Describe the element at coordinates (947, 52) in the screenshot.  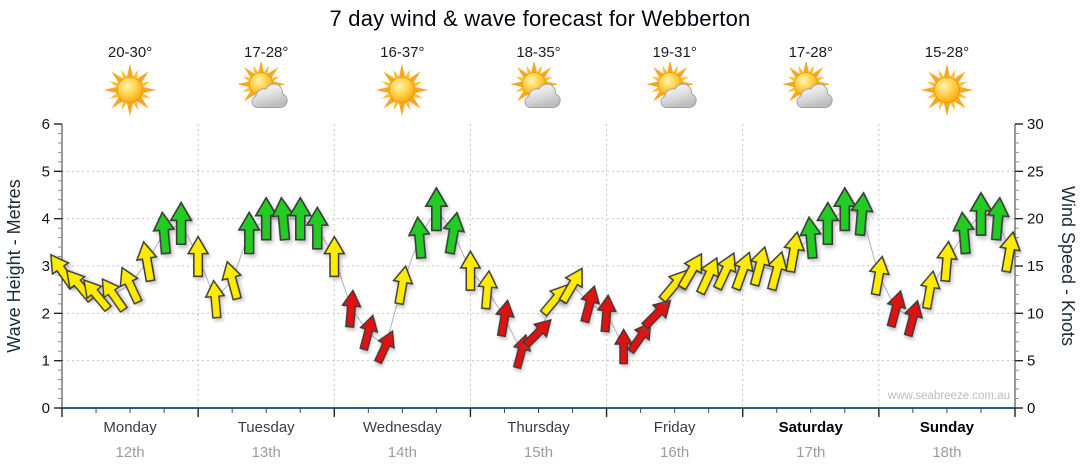
I see `day-temperature: 15-28°` at that location.